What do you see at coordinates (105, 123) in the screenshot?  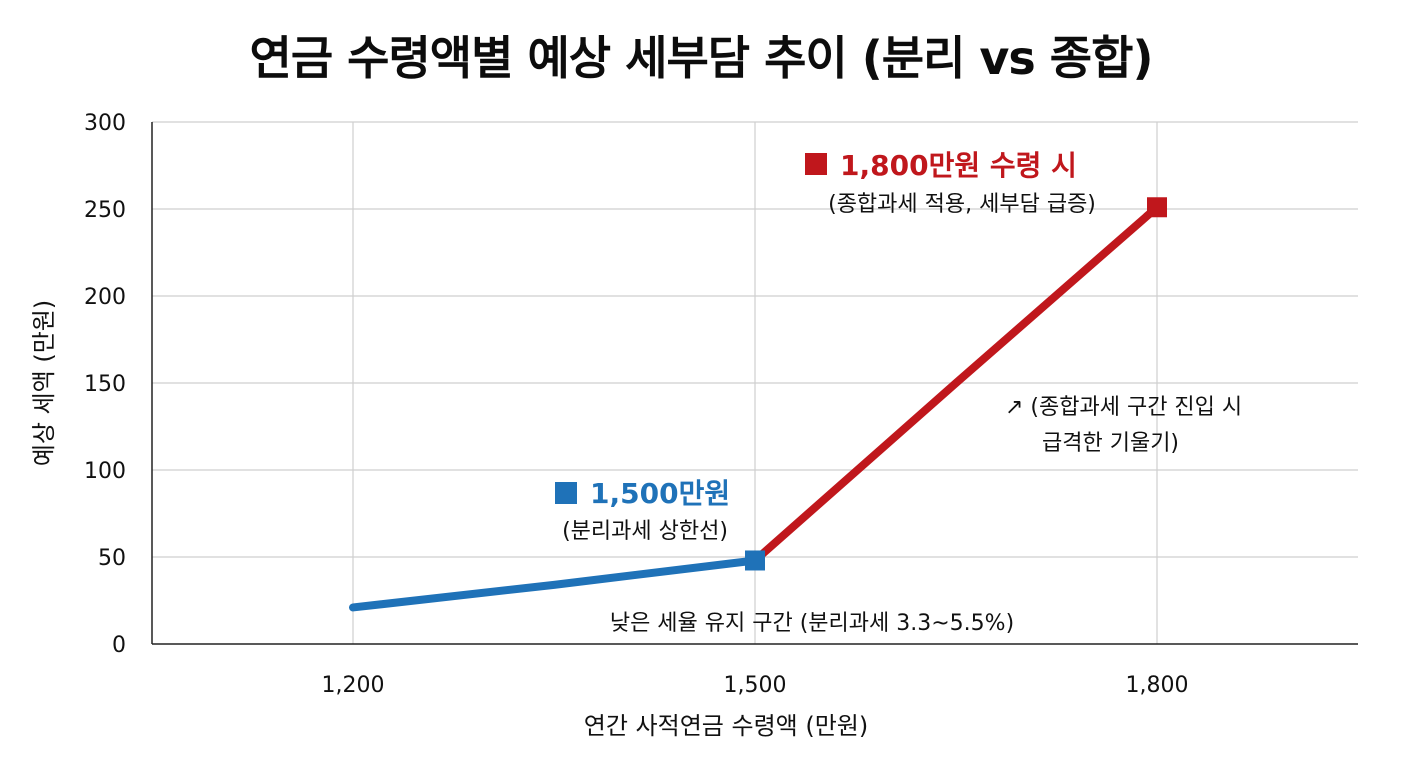 I see `y-tick-label: 300` at bounding box center [105, 123].